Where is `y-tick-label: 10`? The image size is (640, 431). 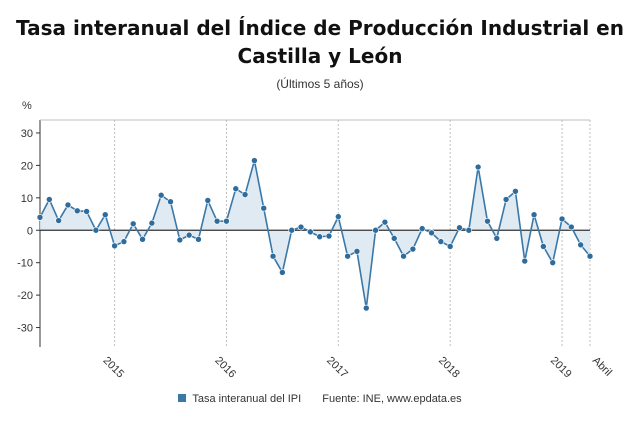
y-tick-label: 10 is located at coordinates (27, 199).